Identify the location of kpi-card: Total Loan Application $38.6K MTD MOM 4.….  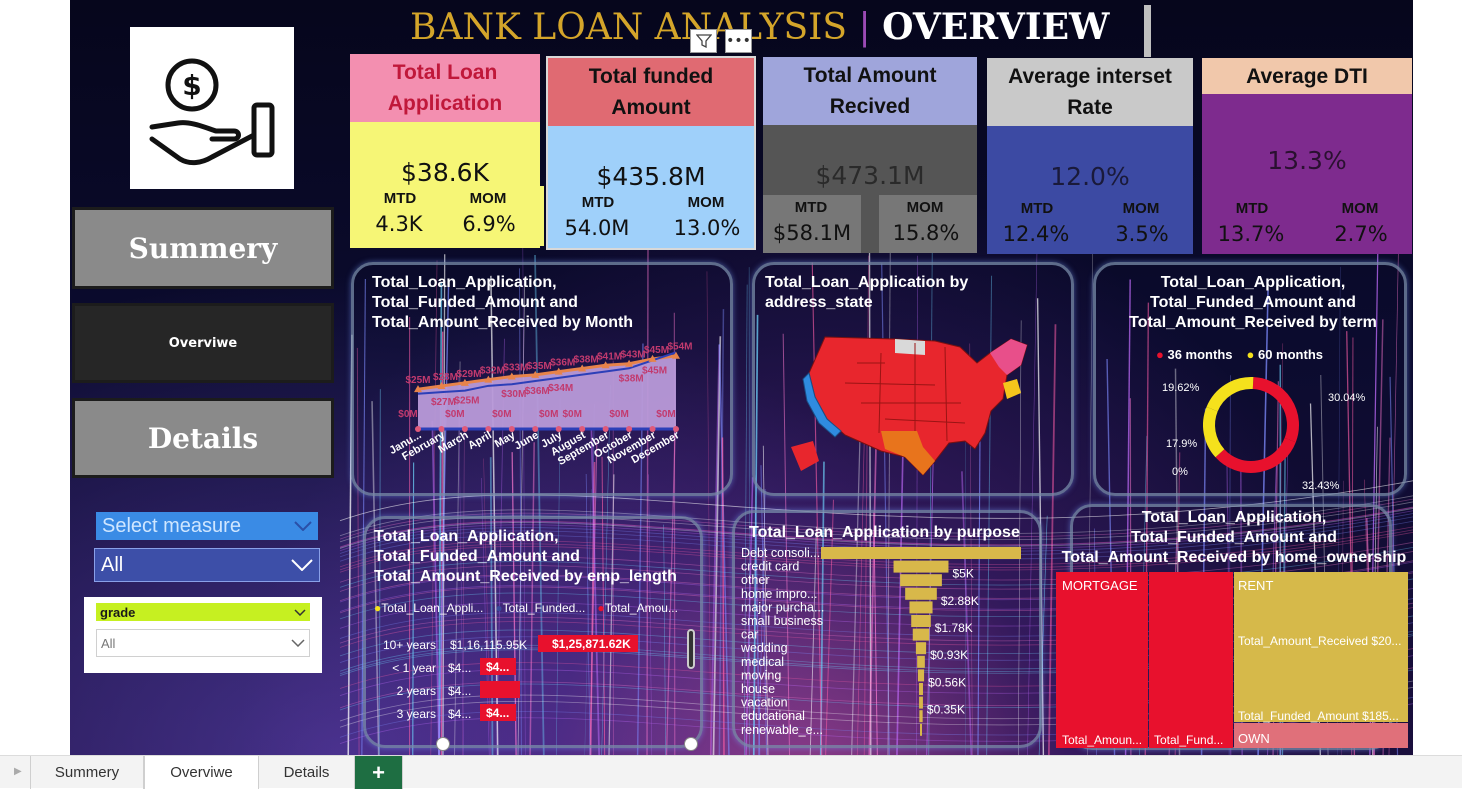
(445, 151).